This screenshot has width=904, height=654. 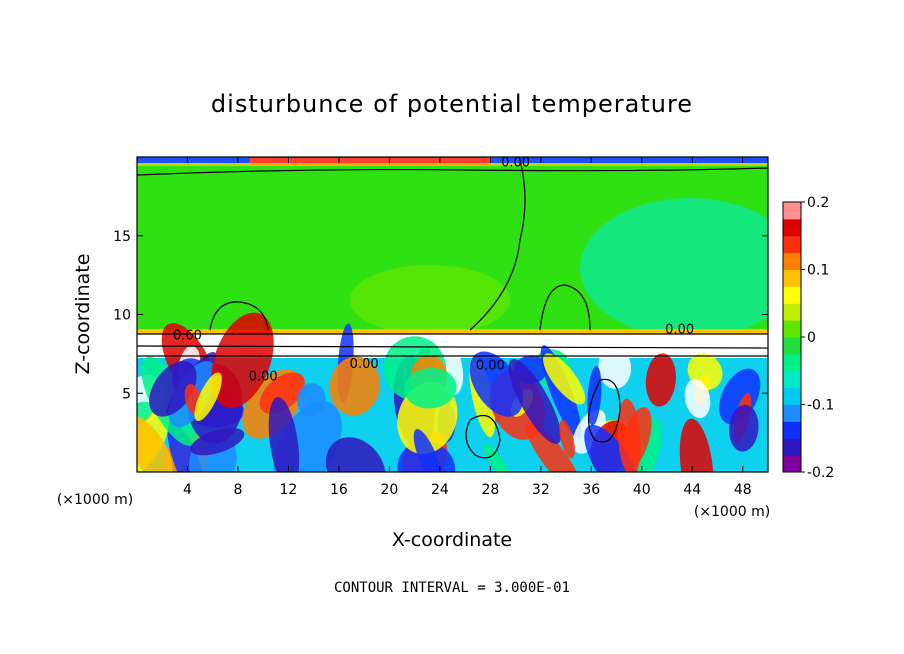 I want to click on x-tick-label: 40, so click(x=642, y=490).